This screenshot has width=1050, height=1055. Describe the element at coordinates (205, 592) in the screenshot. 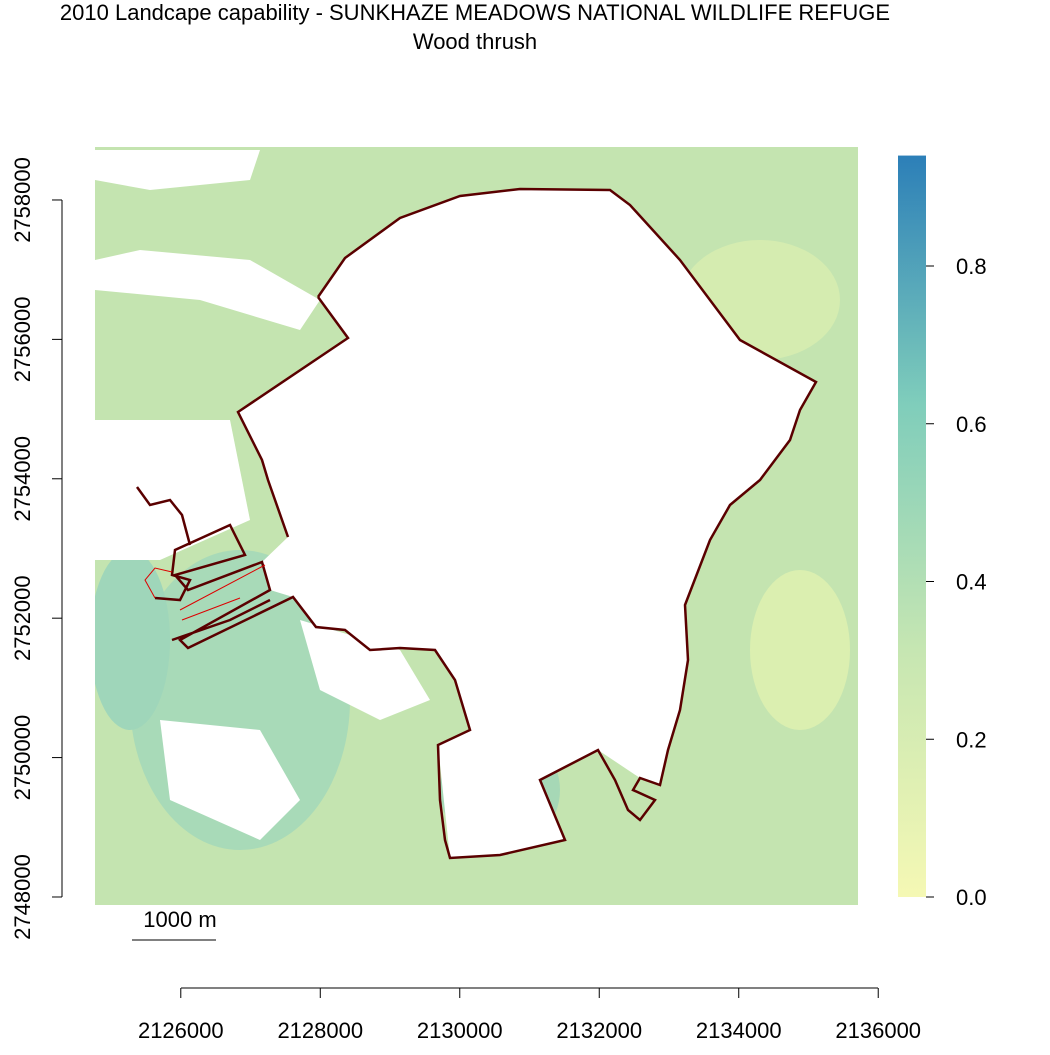

I see `refuge-parcel` at that location.